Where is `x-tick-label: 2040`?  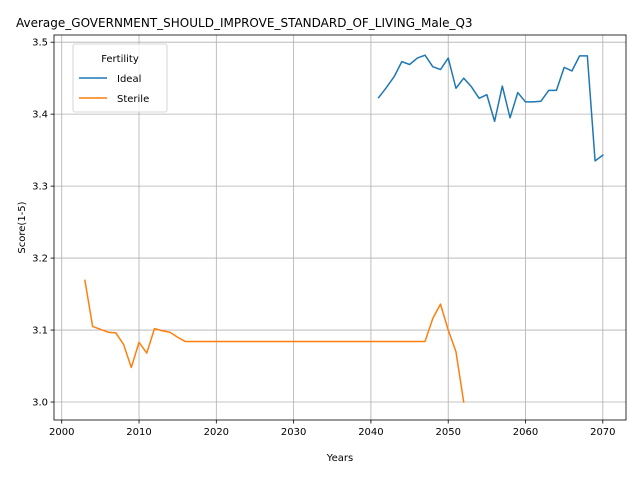 x-tick-label: 2040 is located at coordinates (370, 432).